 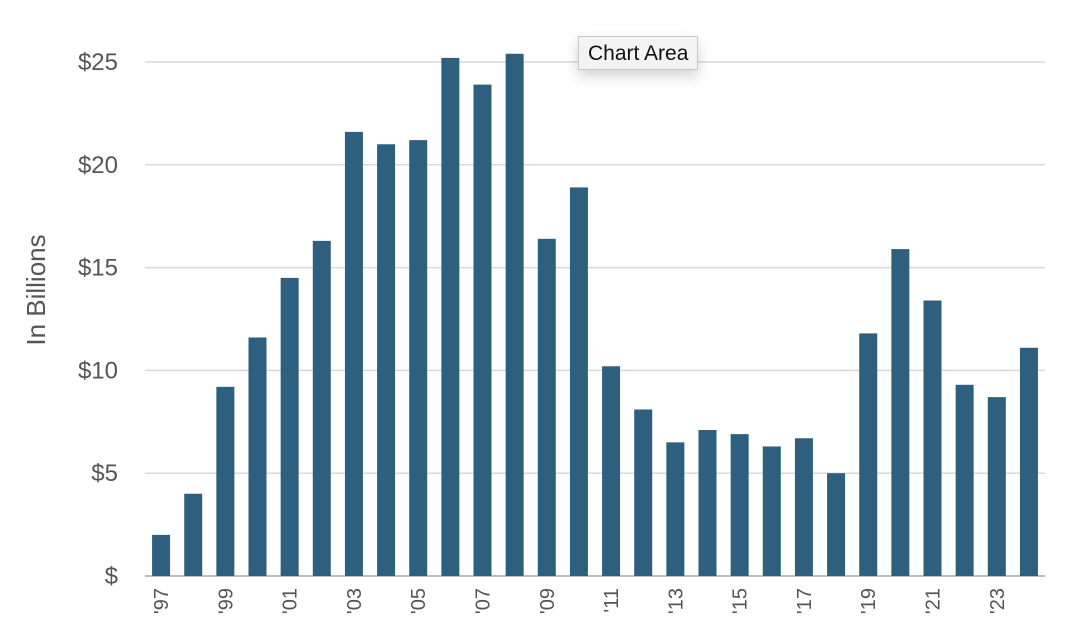 What do you see at coordinates (111, 576) in the screenshot?
I see `y-tick-label: $` at bounding box center [111, 576].